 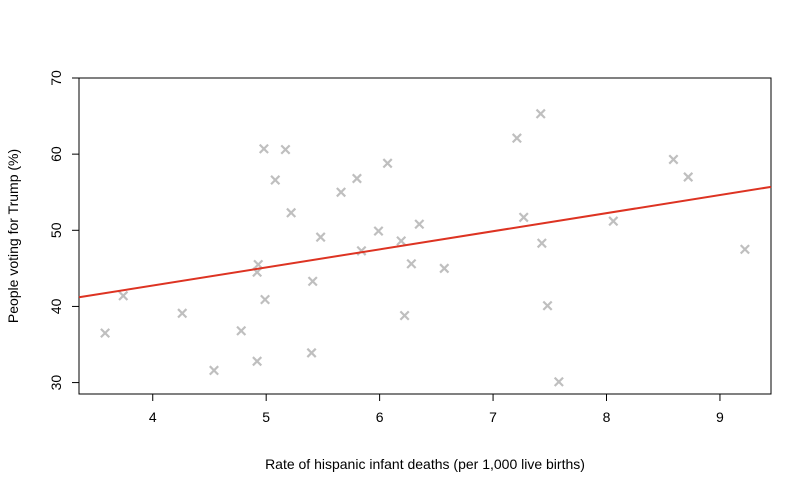 What do you see at coordinates (380, 417) in the screenshot?
I see `x-tick-label: 6` at bounding box center [380, 417].